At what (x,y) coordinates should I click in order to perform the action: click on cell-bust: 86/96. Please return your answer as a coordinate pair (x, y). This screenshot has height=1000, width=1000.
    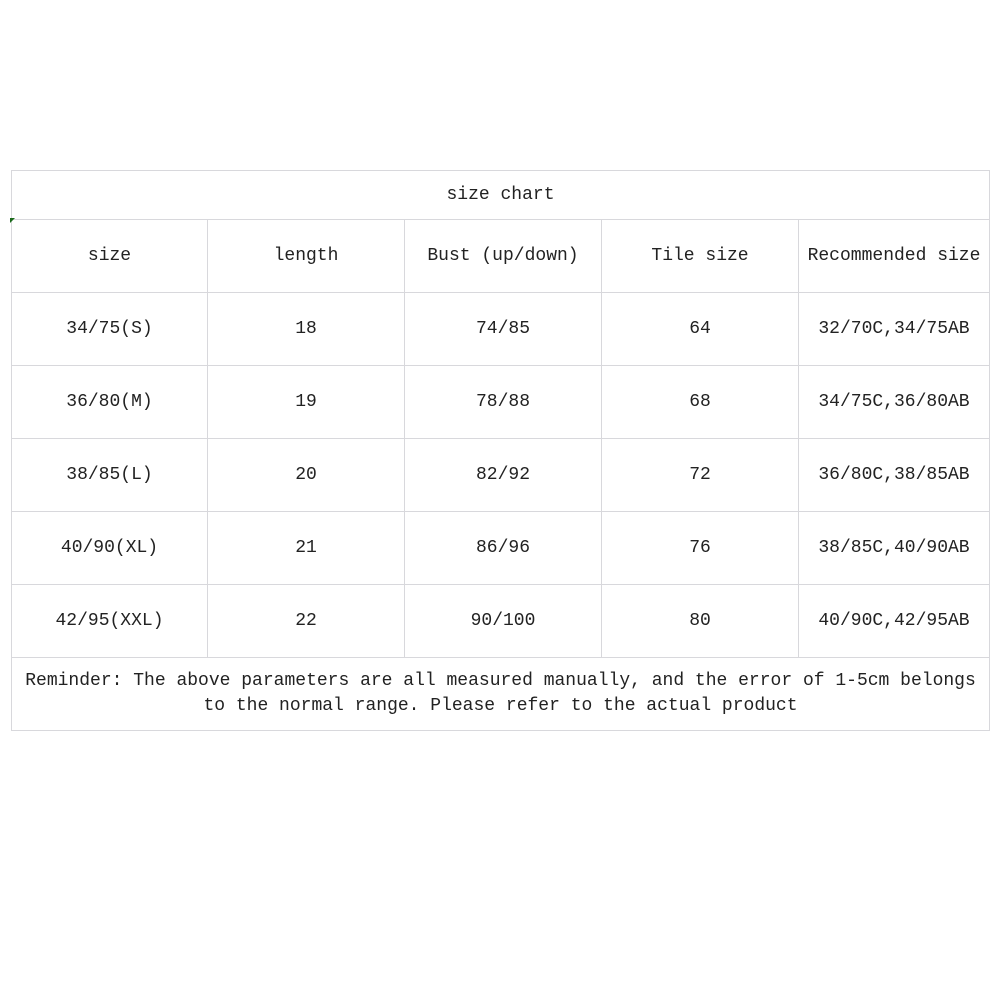
    Looking at the image, I should click on (503, 548).